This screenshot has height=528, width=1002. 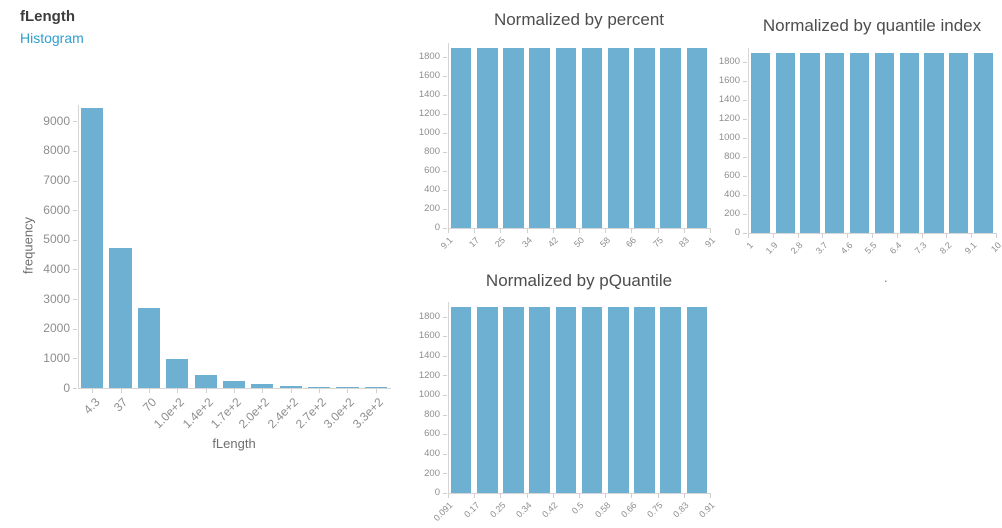 What do you see at coordinates (52, 38) in the screenshot?
I see `histogram-link: Histogram` at bounding box center [52, 38].